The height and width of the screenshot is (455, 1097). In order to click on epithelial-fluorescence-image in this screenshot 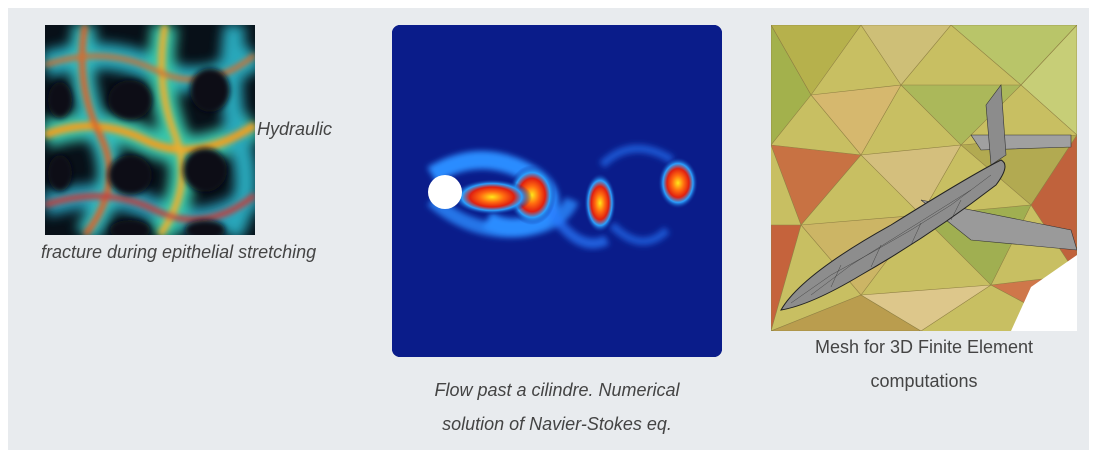, I will do `click(150, 130)`.